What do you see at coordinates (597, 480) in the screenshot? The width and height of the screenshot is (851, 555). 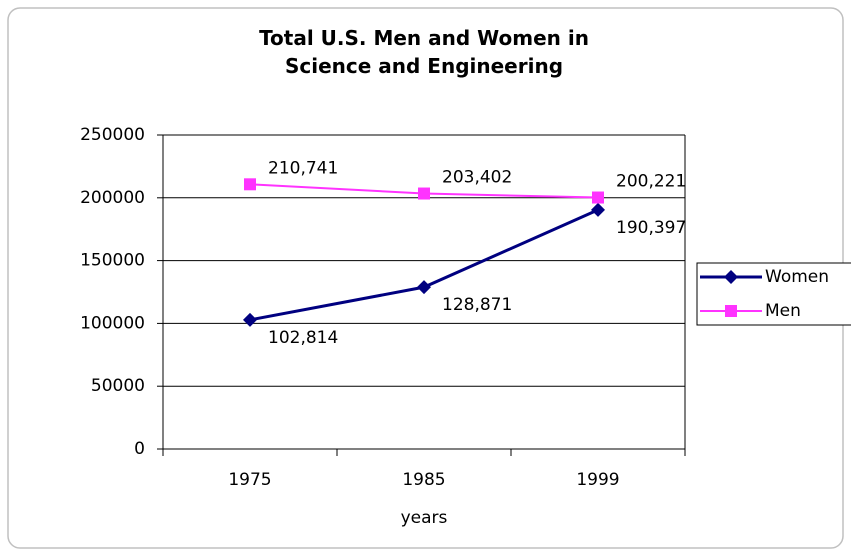 I see `x-tick-label: 1999` at bounding box center [597, 480].